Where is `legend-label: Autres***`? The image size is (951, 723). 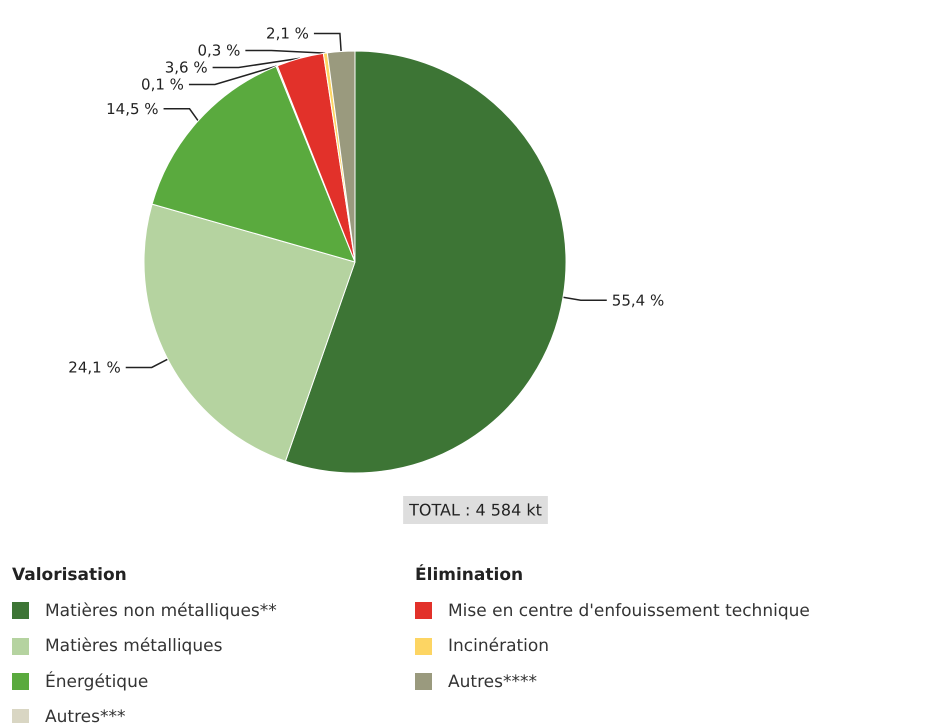
legend-label: Autres*** is located at coordinates (85, 715).